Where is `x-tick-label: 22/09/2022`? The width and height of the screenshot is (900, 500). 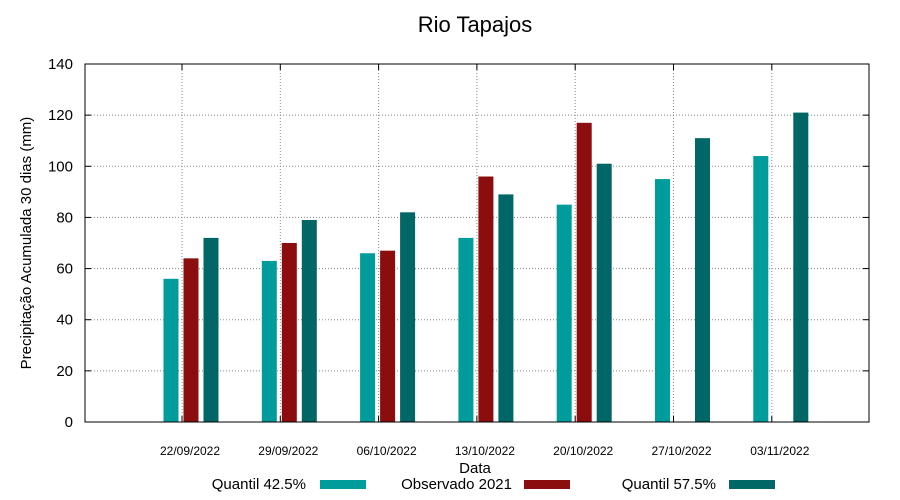 x-tick-label: 22/09/2022 is located at coordinates (190, 451).